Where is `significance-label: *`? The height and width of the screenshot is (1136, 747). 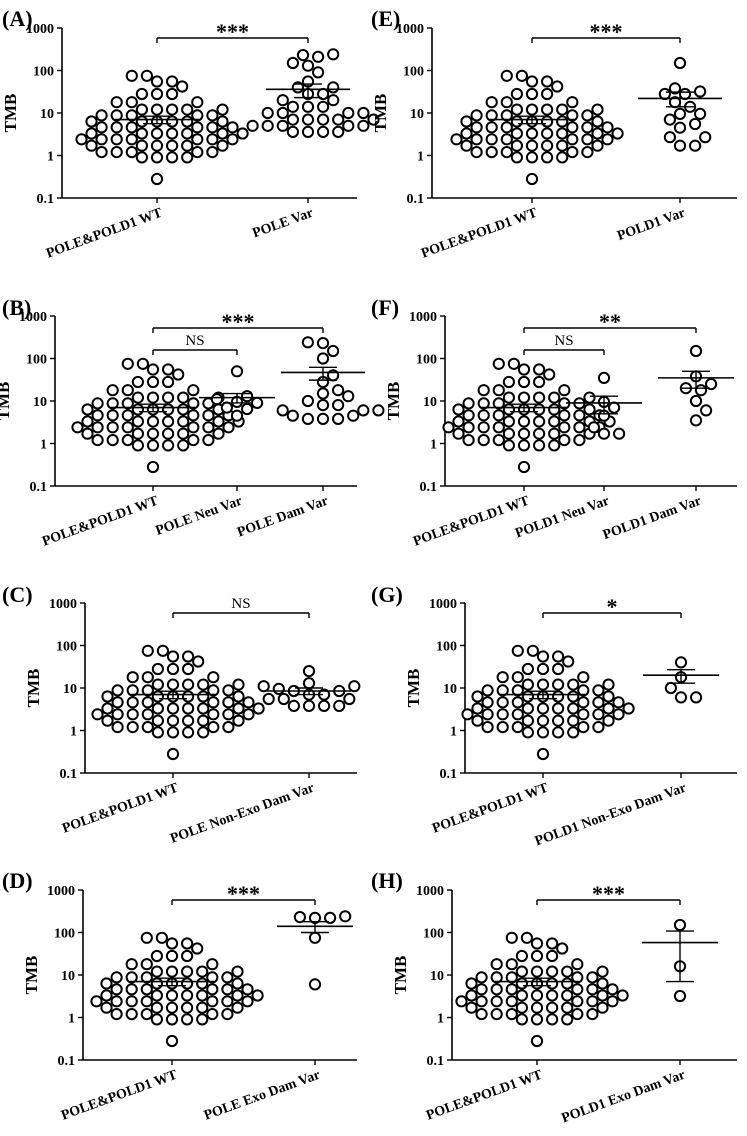
significance-label: * is located at coordinates (612, 606).